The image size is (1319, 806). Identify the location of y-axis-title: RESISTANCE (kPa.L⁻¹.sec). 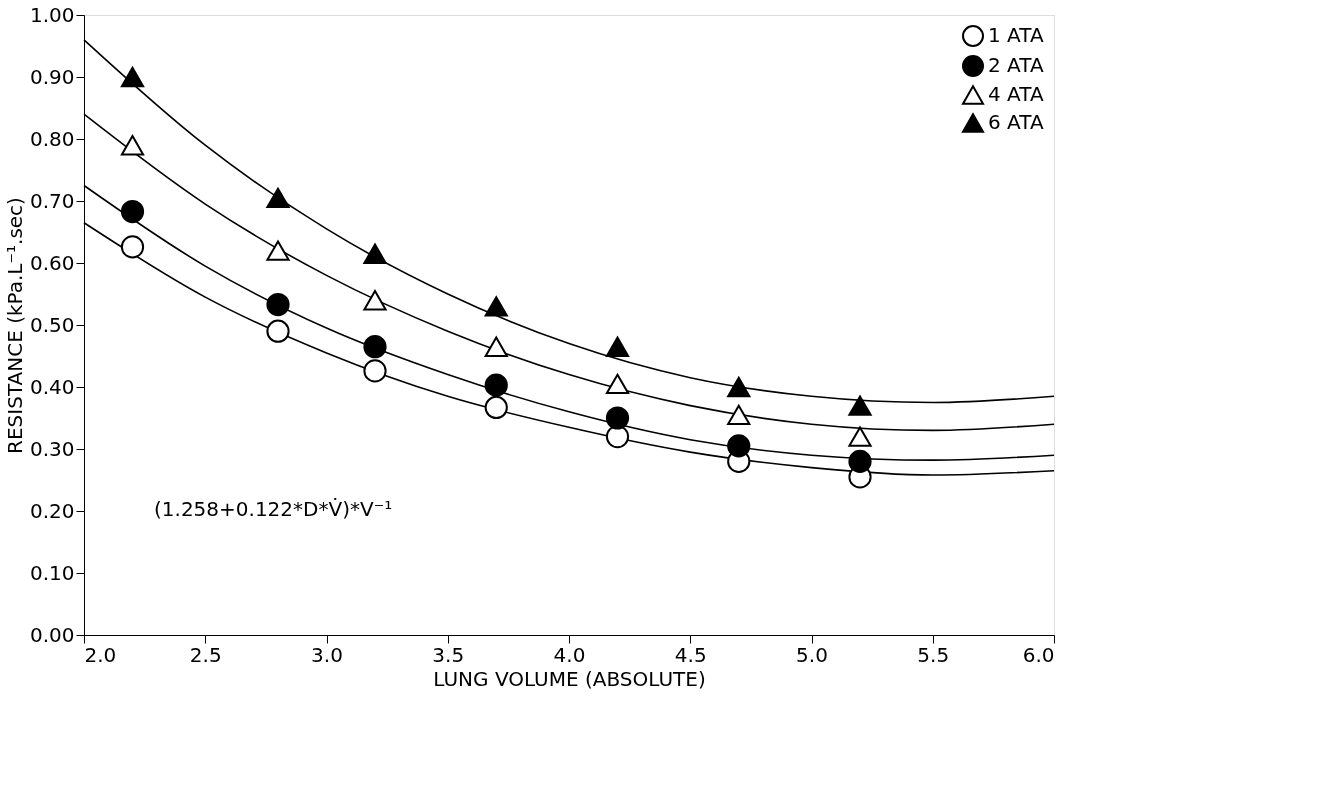
(14, 325).